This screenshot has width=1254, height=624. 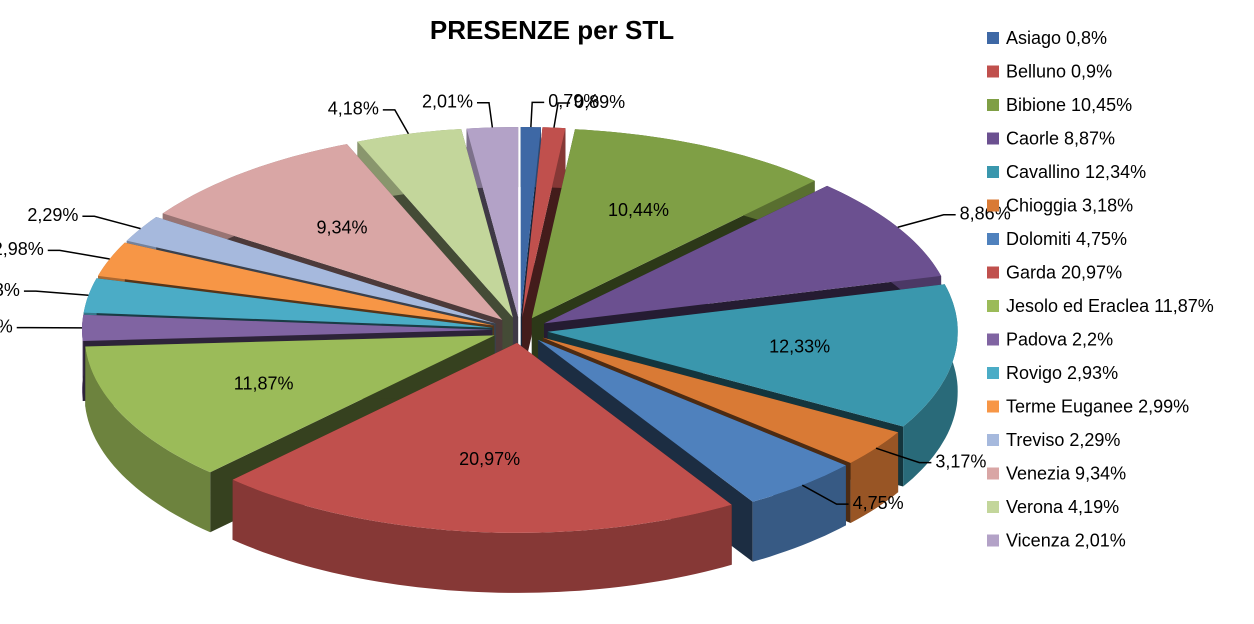 What do you see at coordinates (6, 326) in the screenshot?
I see `data-label: 2,20%` at bounding box center [6, 326].